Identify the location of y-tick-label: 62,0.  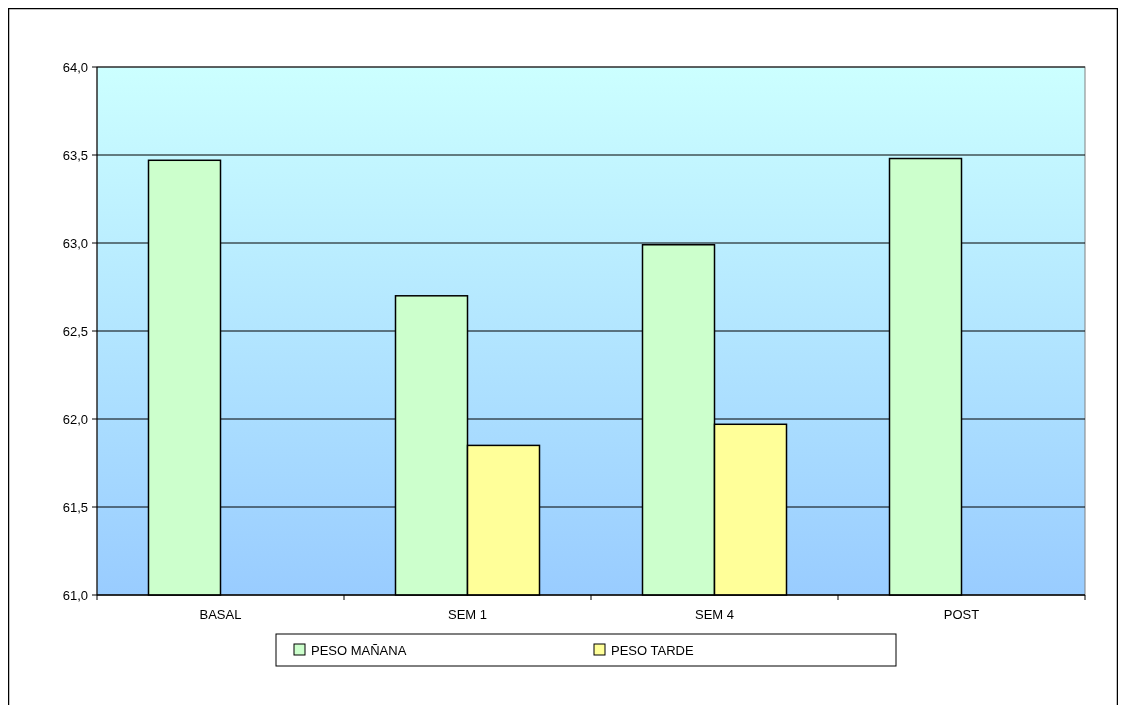
(75, 419).